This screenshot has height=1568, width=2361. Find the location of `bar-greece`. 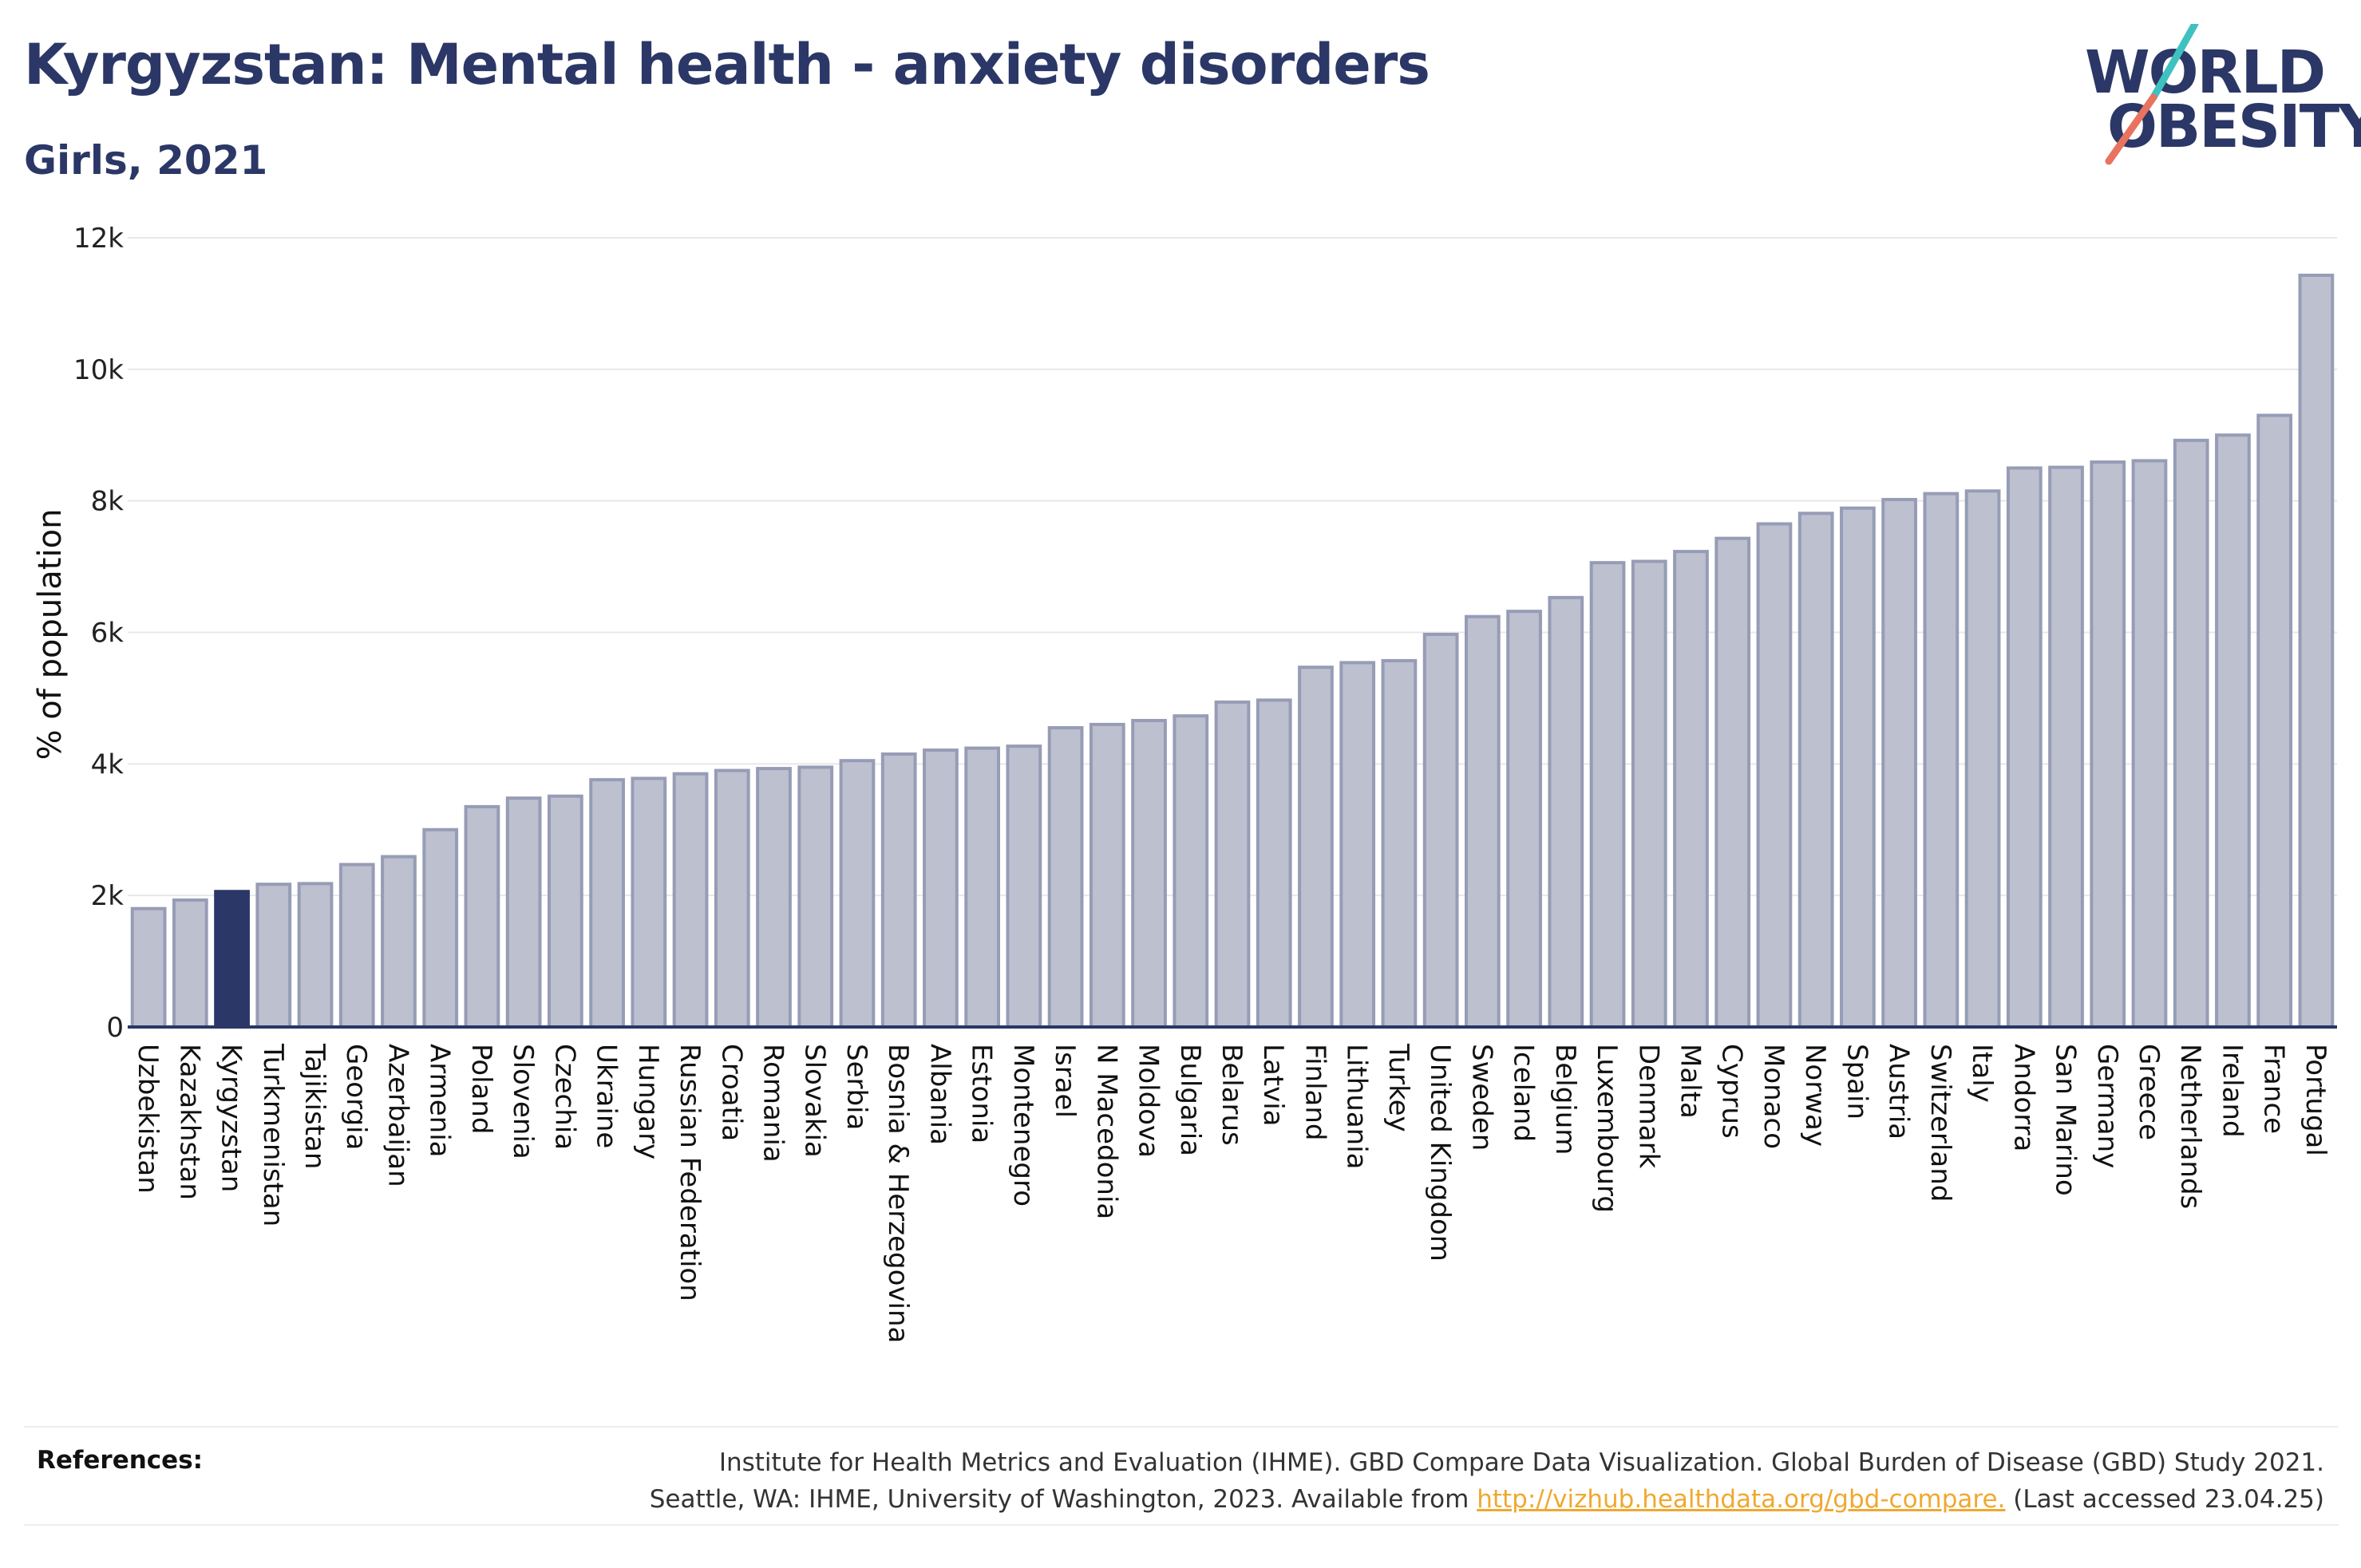

bar-greece is located at coordinates (2149, 744).